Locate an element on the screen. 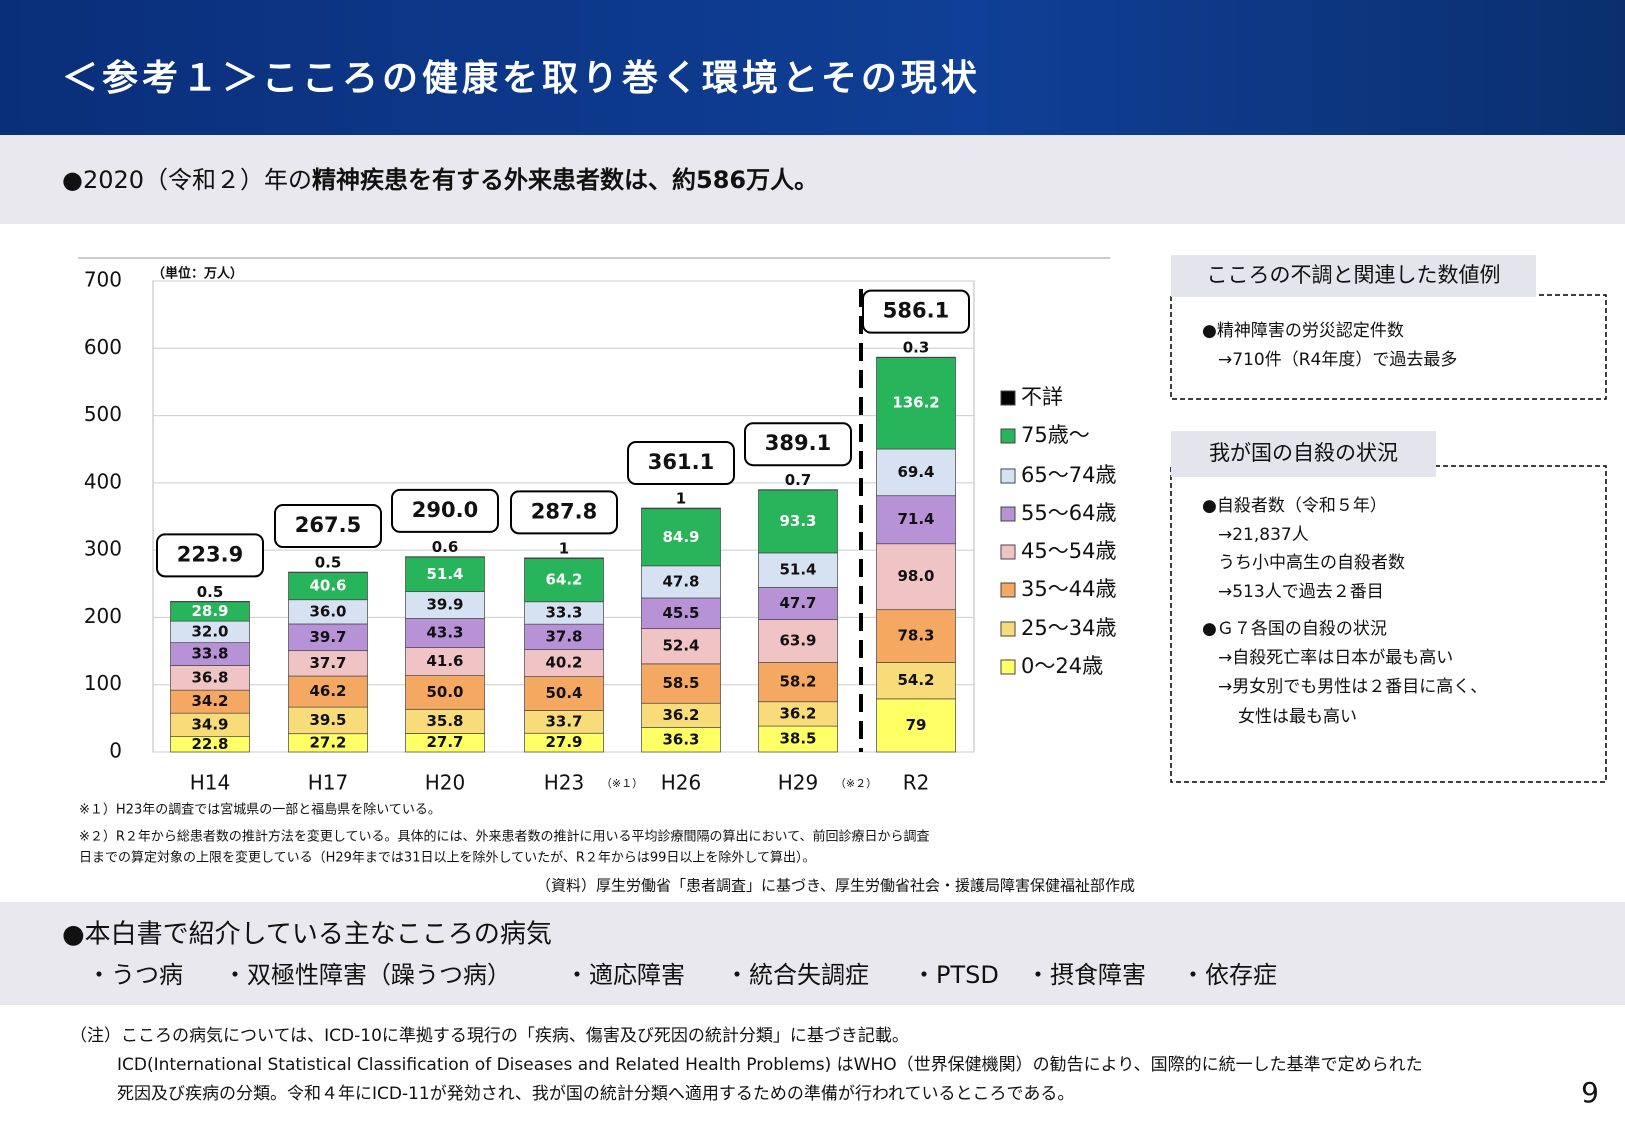  legend-label: 45〜54歳 is located at coordinates (1068, 551).